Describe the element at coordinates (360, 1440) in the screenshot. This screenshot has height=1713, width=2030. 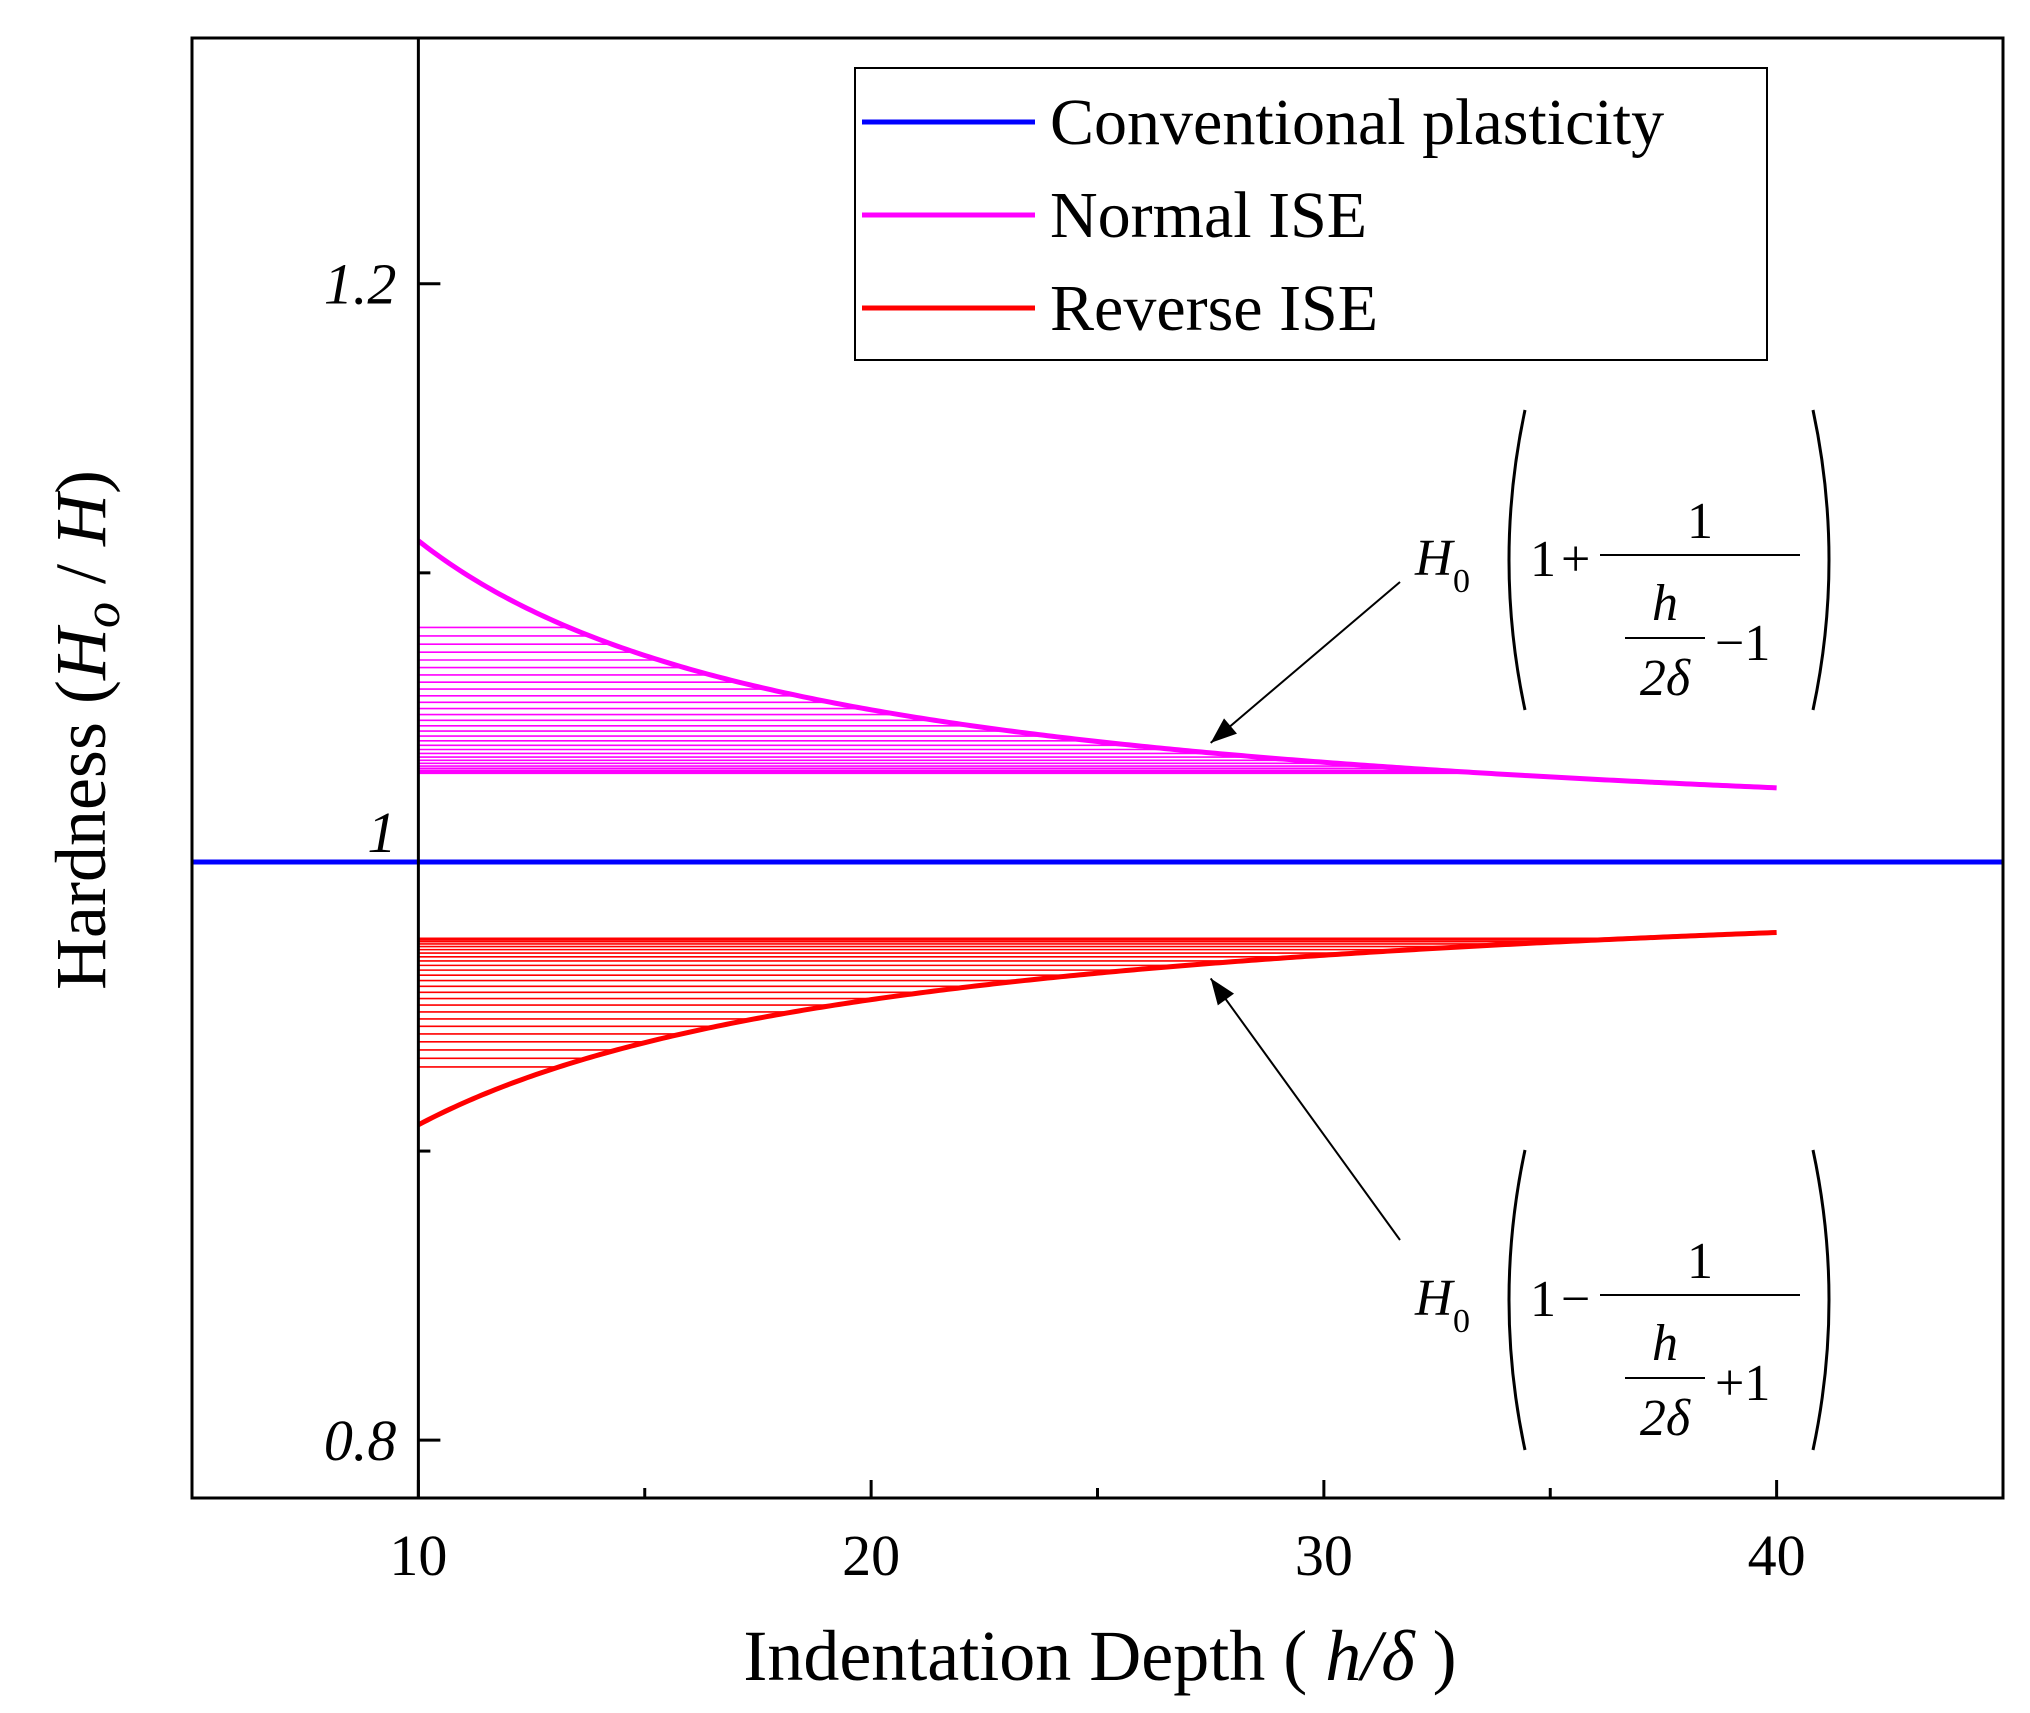
I see `y-tick-label-0.8: 0.8` at that location.